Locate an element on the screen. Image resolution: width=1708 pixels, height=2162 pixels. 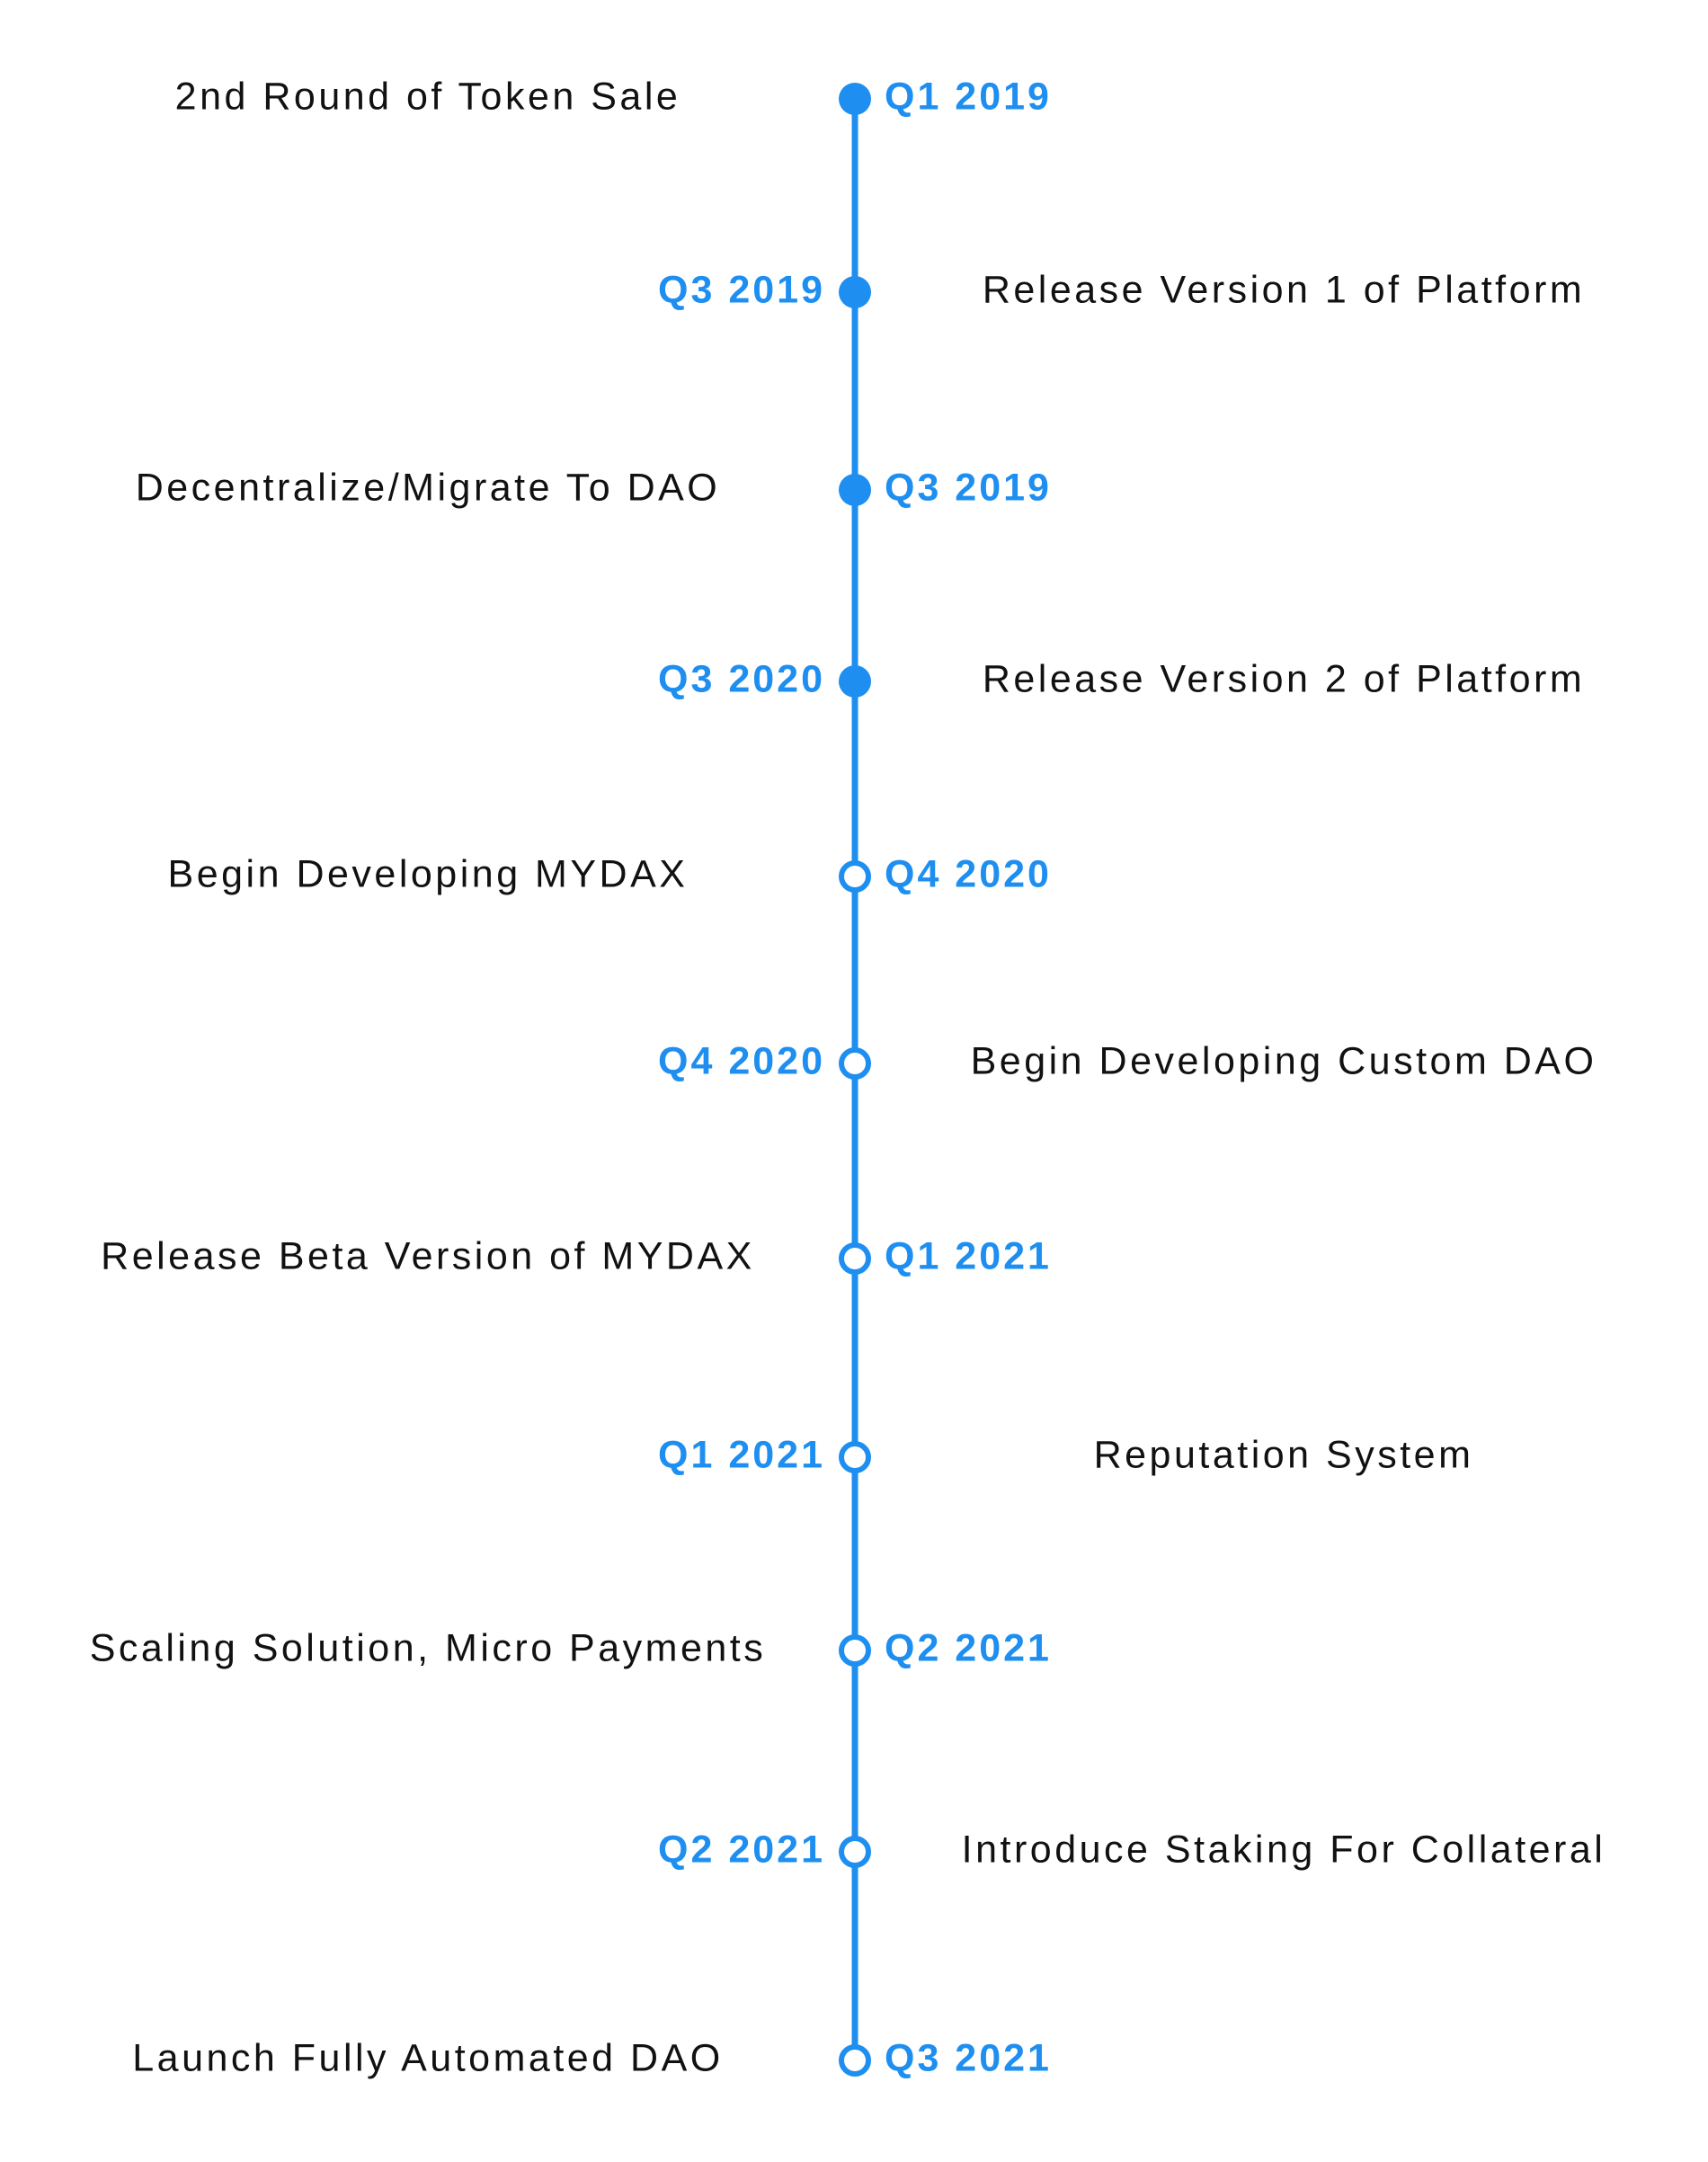
milestone-date: Q3 2020 is located at coordinates (741, 678).